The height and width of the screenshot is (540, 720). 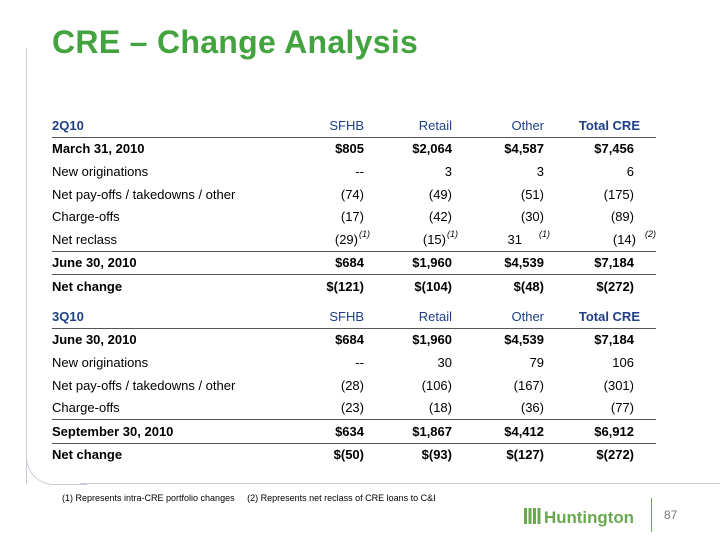 What do you see at coordinates (177, 126) in the screenshot?
I see `quarter-label: 2Q10` at bounding box center [177, 126].